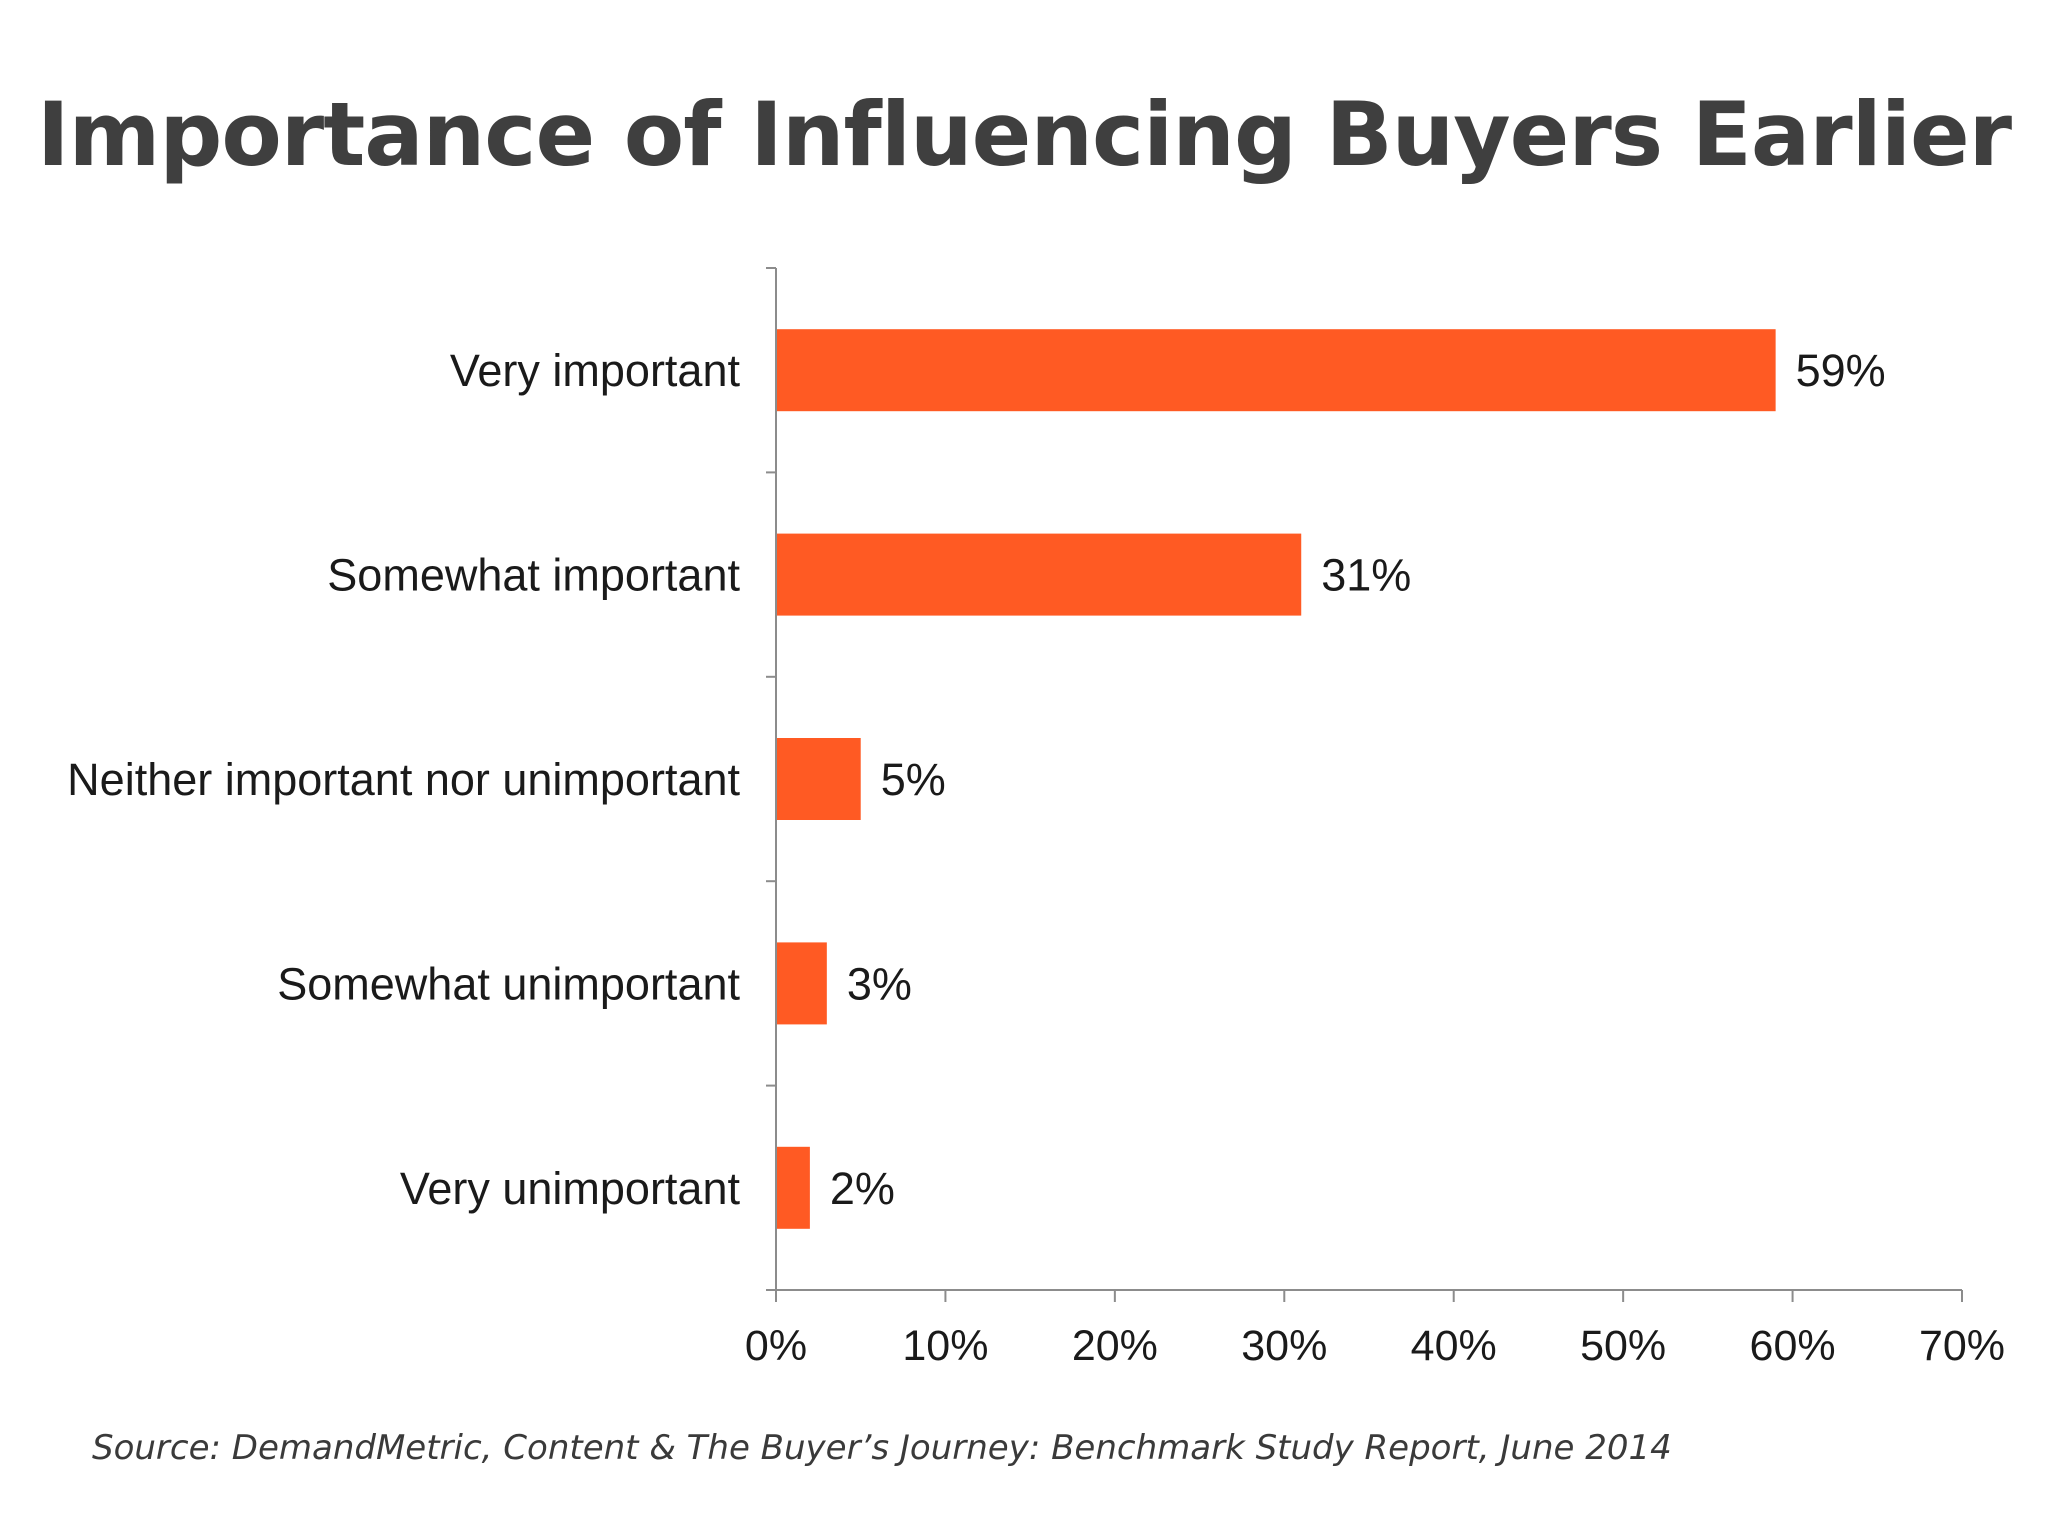 The image size is (2048, 1536). What do you see at coordinates (1962, 1346) in the screenshot?
I see `x-tick-label: 70%` at bounding box center [1962, 1346].